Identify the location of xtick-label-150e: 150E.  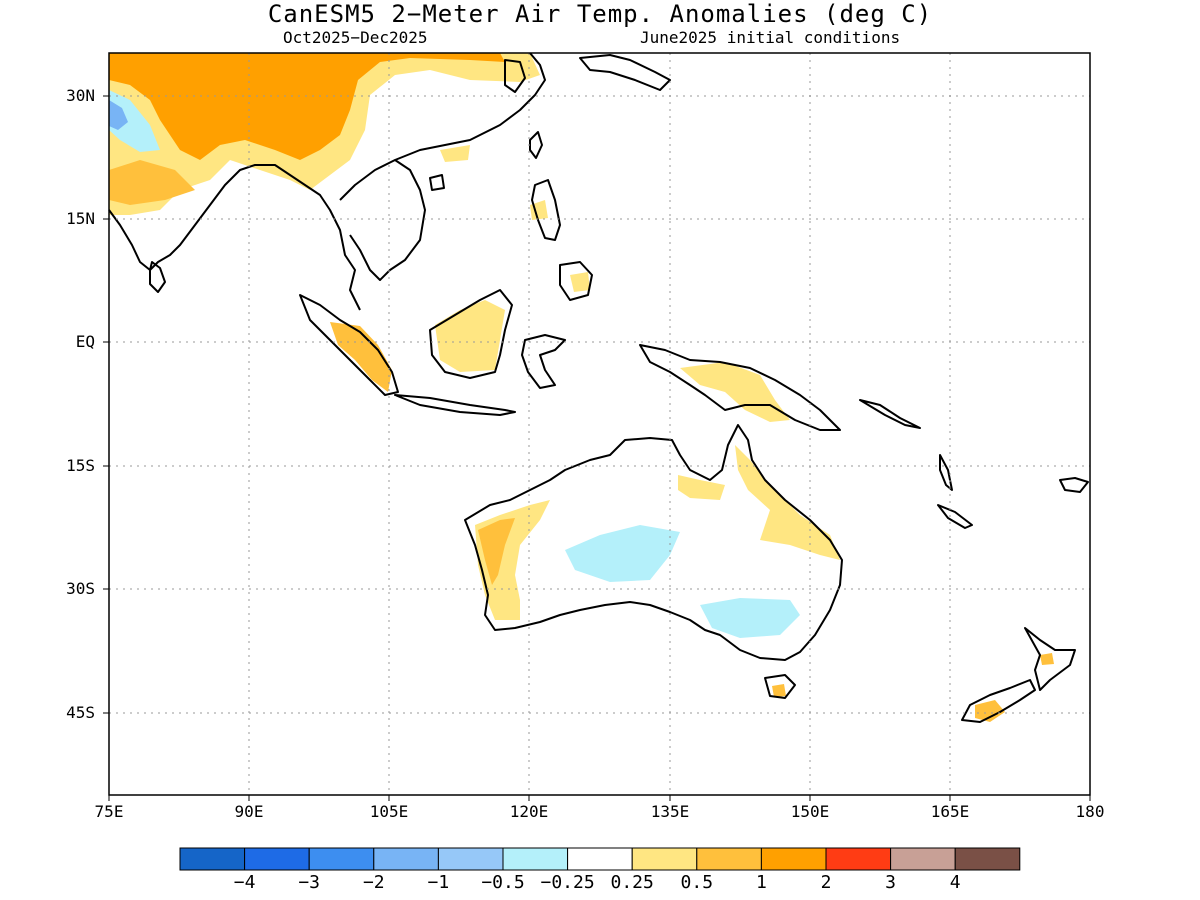
(810, 811).